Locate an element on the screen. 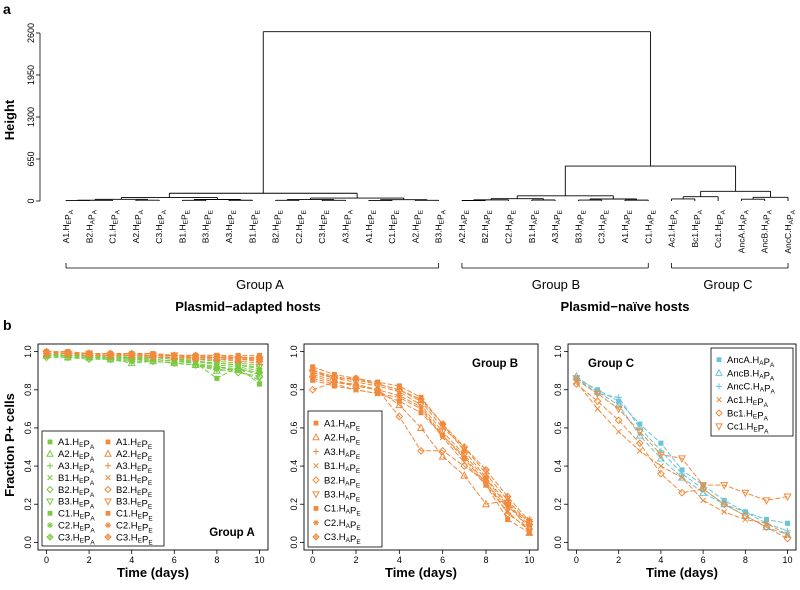  panel-title: Group B is located at coordinates (495, 364).